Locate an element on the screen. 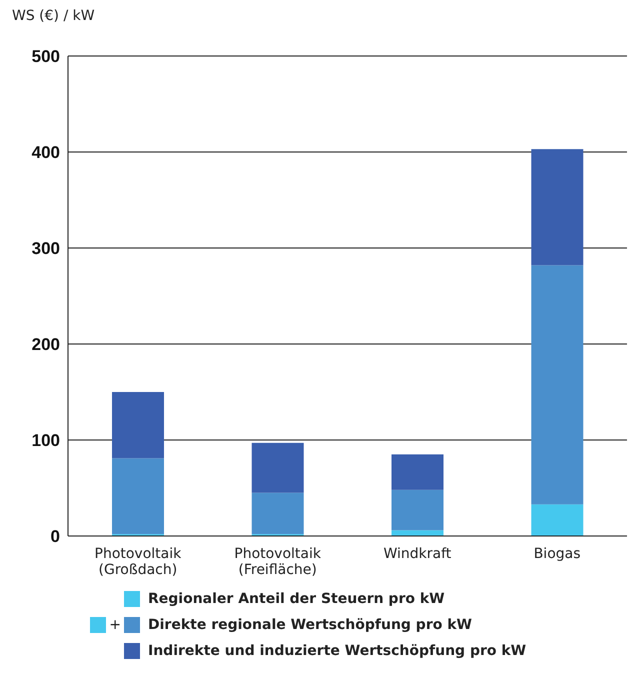 This screenshot has width=635, height=675. legend-label: Indirekte und induzierte Wertschöpfung pro kW is located at coordinates (337, 651).